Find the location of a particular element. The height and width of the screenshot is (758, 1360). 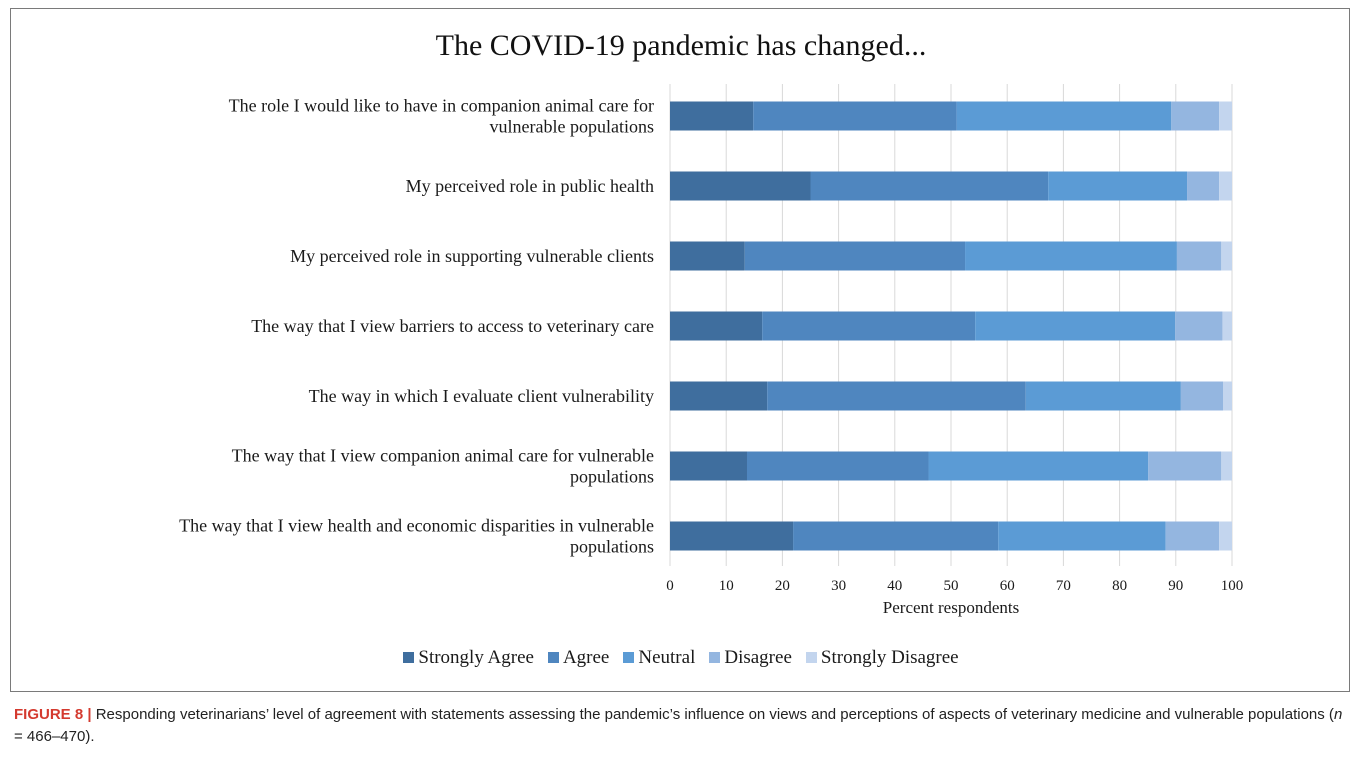

legend-item: Strongly Agree is located at coordinates (468, 658).